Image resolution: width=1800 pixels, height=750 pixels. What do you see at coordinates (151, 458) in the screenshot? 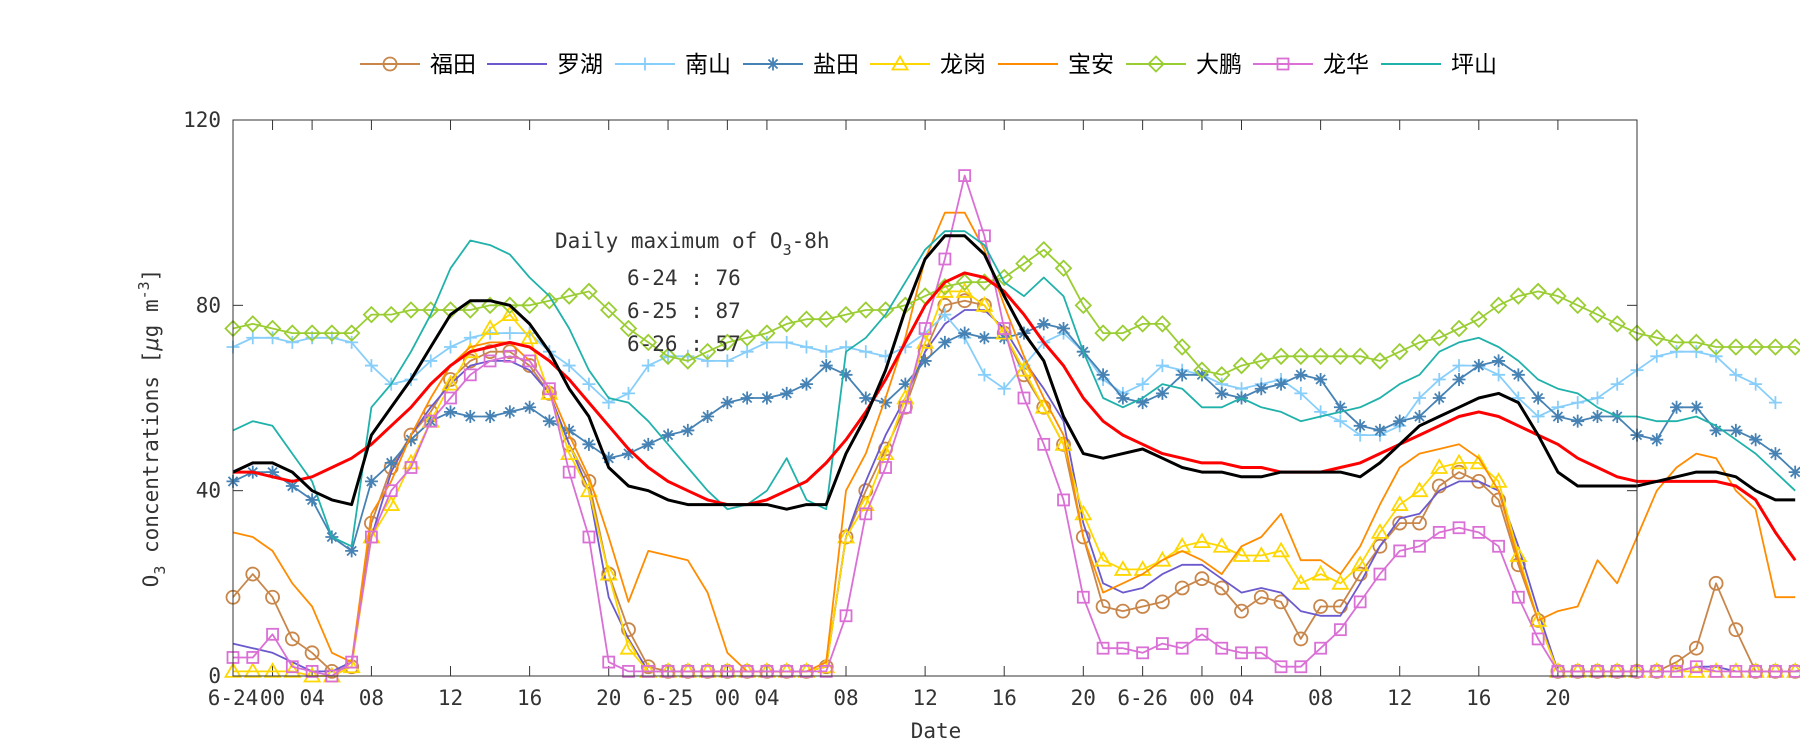
I see `y-label-rest: concentrations [` at bounding box center [151, 458].